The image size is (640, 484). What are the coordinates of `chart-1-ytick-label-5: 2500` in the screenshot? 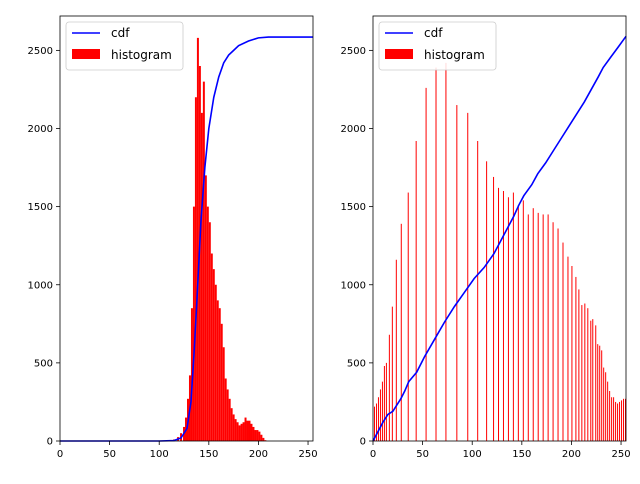 It's located at (353, 51).